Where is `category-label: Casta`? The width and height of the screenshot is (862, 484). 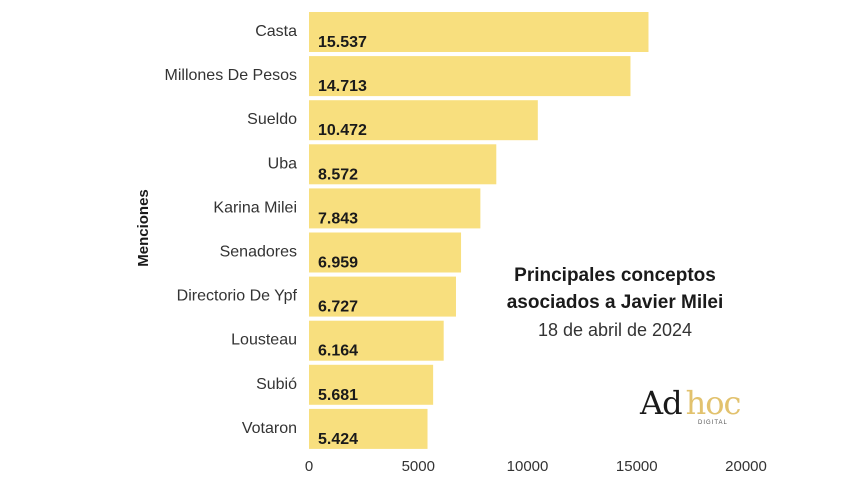
category-label: Casta is located at coordinates (276, 31).